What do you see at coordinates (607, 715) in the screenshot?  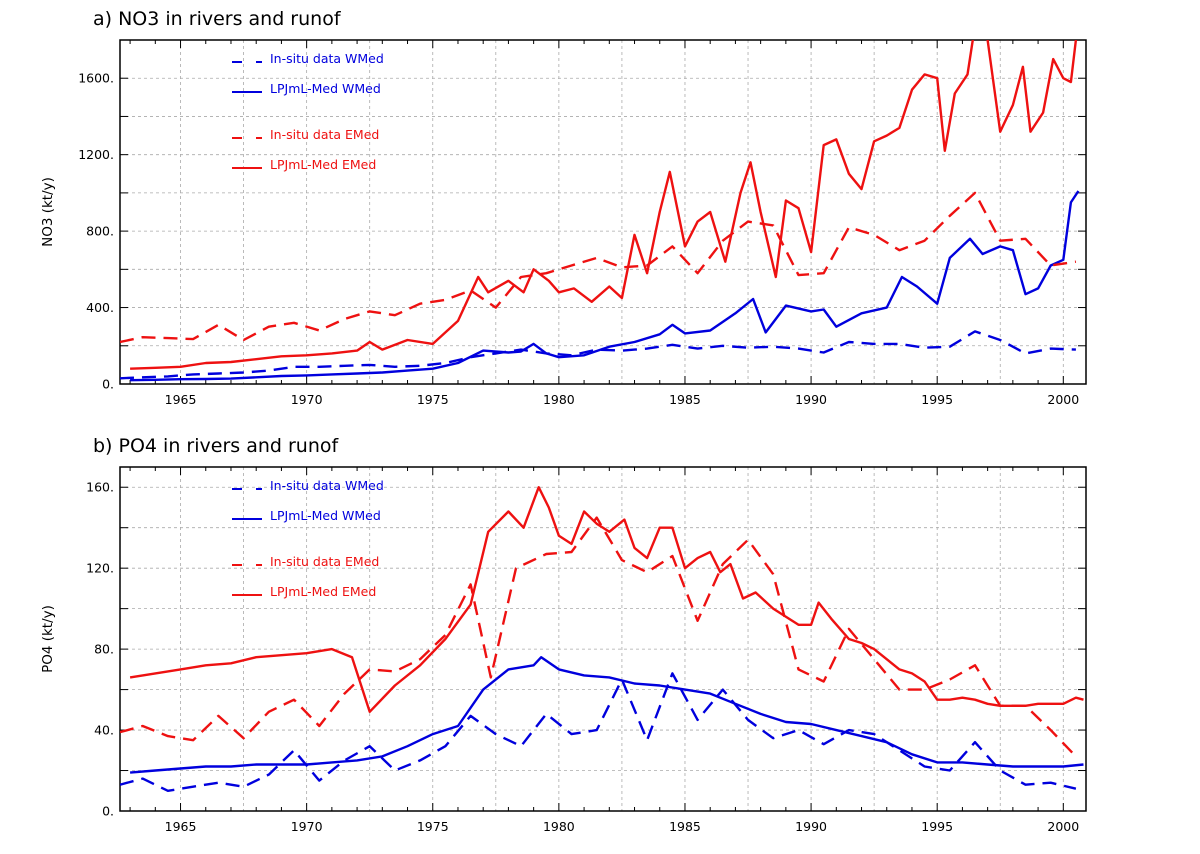 I see `series-line-lpjml-med-wmed` at bounding box center [607, 715].